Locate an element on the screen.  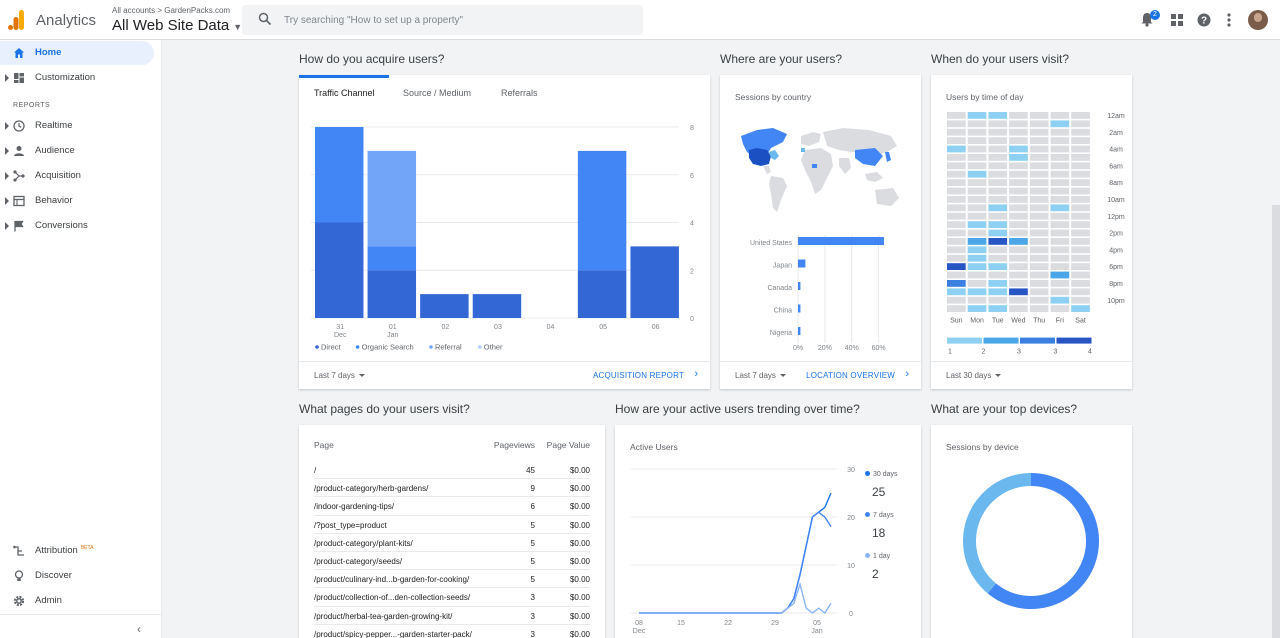
acquisition-icon is located at coordinates (19, 176).